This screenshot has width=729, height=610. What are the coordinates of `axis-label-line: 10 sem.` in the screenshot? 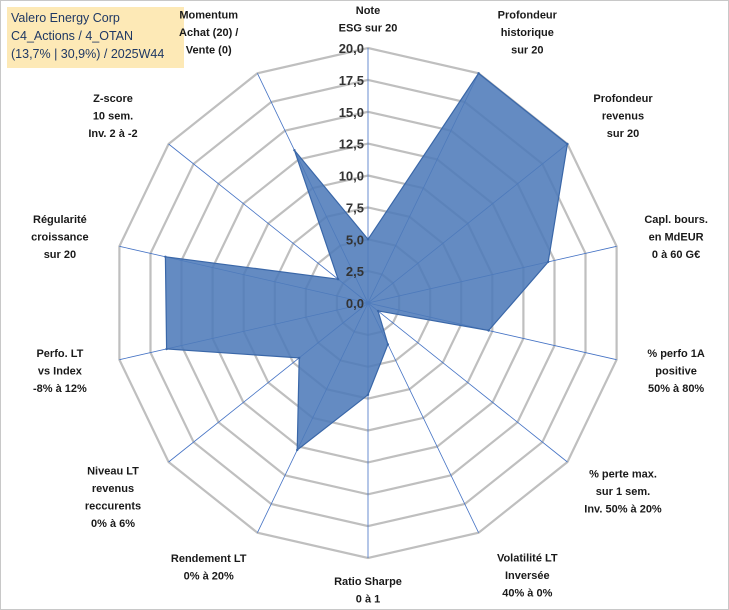 It's located at (113, 117).